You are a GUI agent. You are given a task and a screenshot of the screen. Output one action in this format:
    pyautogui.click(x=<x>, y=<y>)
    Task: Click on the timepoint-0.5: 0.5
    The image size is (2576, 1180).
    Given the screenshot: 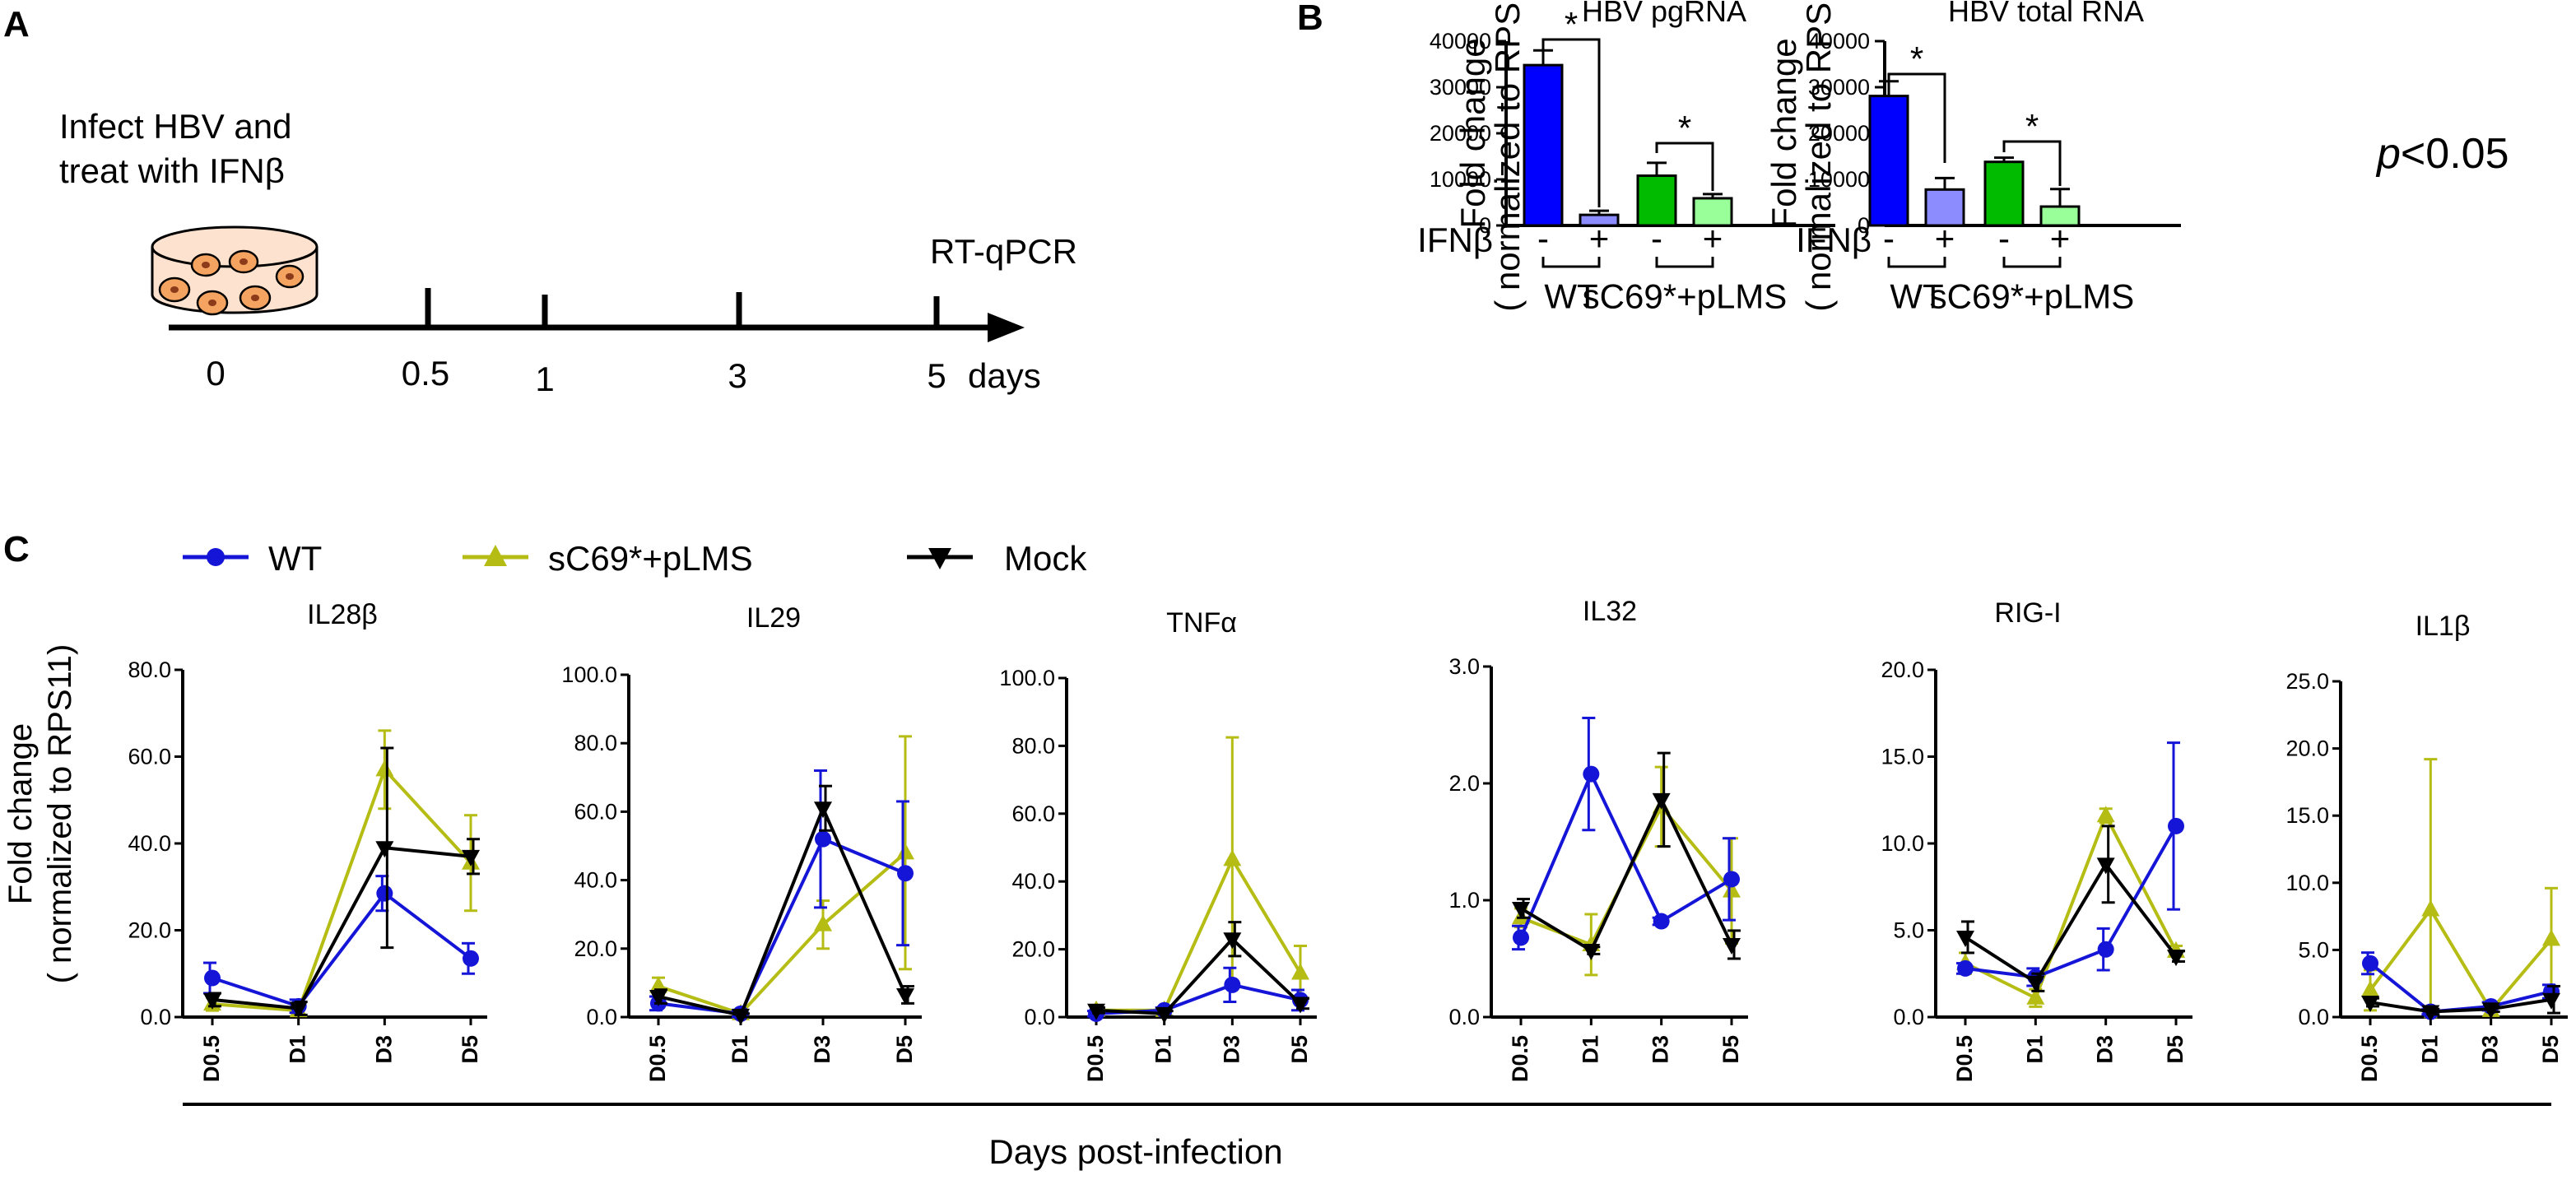 What is the action you would take?
    pyautogui.click(x=425, y=374)
    